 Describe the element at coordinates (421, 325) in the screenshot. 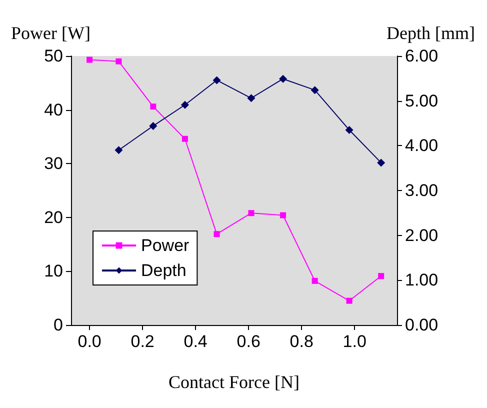

I see `y2-tick-label: 0.00` at that location.